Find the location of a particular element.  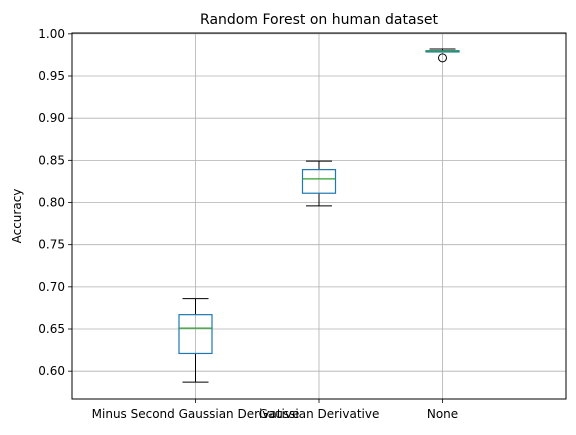

y-tick-label: 0.65 is located at coordinates (51, 329).